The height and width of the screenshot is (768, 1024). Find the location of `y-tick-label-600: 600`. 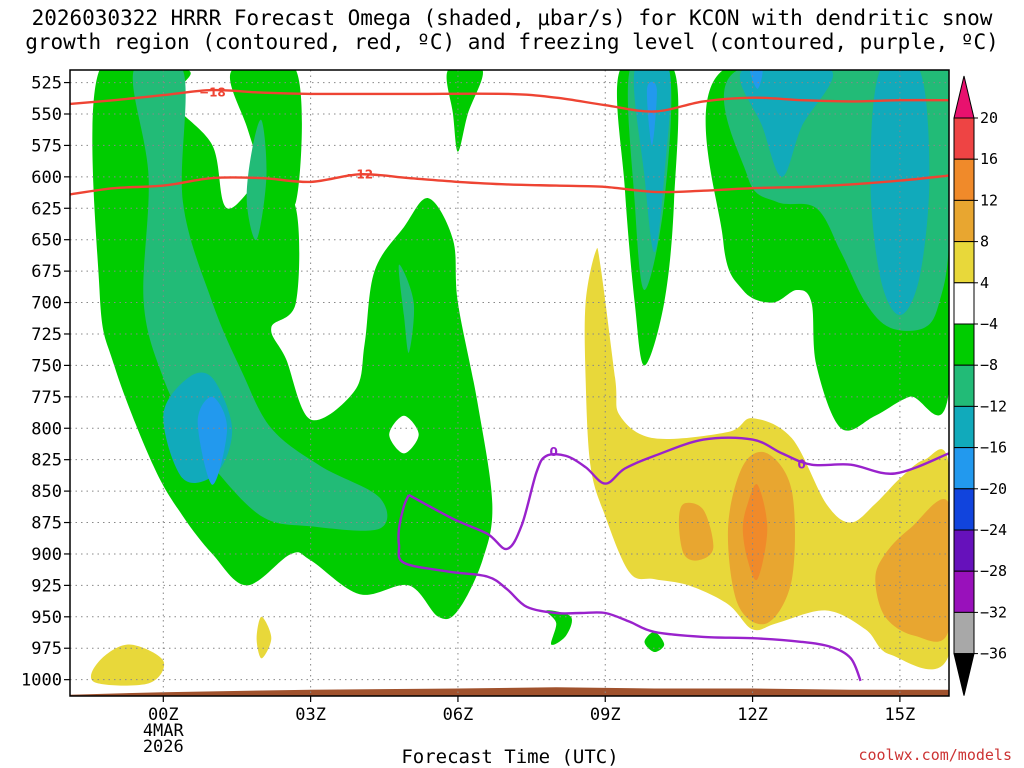

y-tick-label-600: 600 is located at coordinates (46, 178).